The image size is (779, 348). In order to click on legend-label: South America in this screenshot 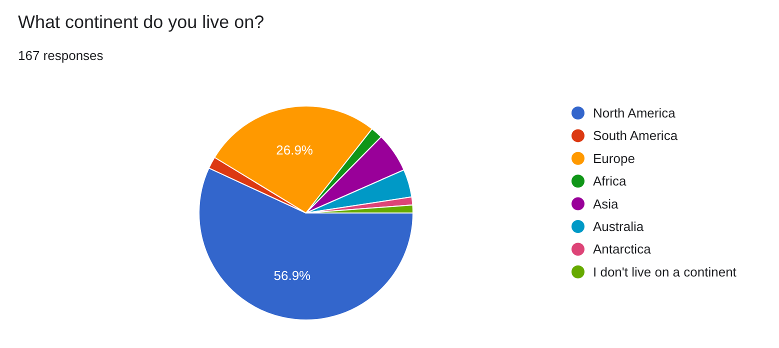, I will do `click(635, 136)`.